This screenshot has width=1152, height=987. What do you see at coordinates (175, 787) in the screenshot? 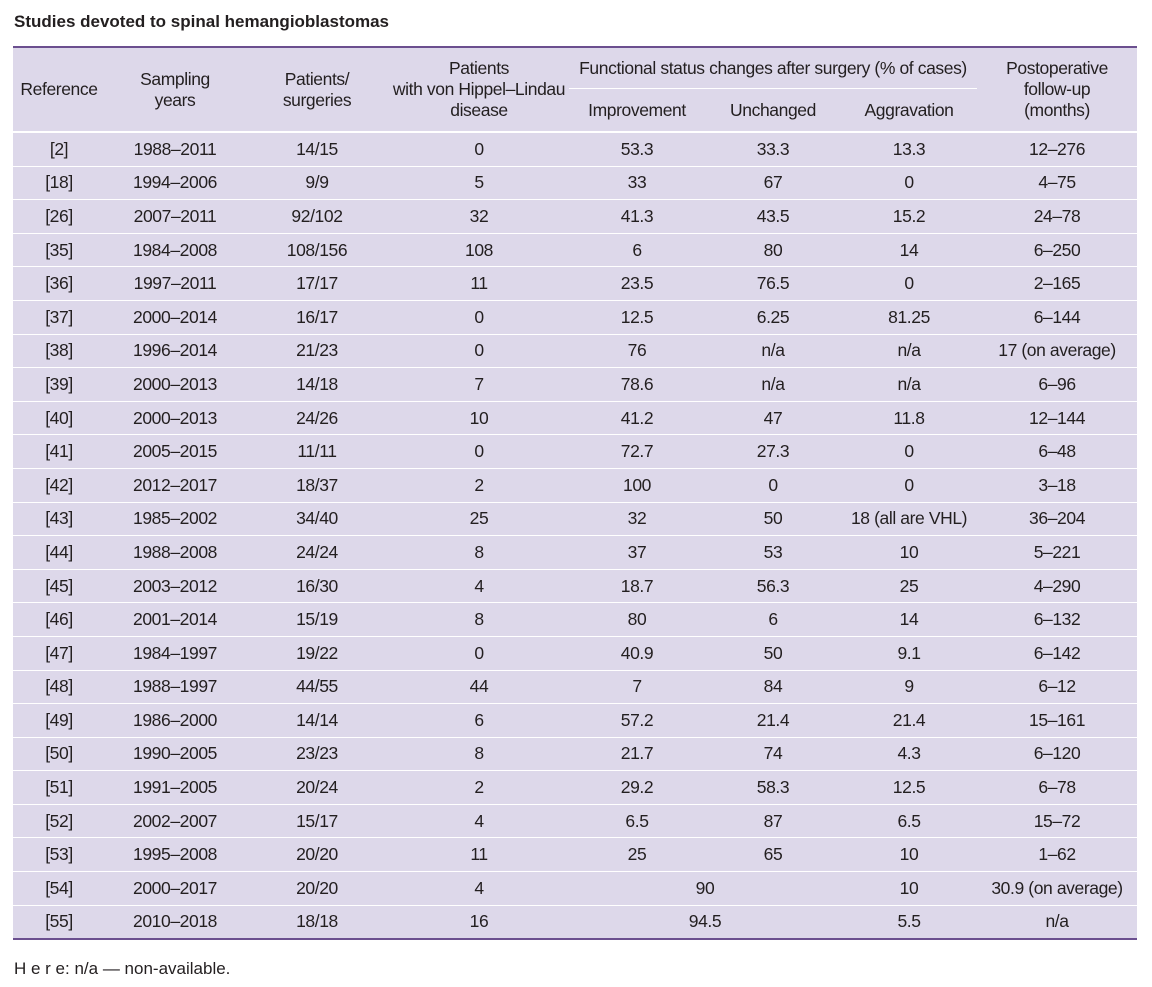
I see `cell-sampling-years: 1991–2005` at bounding box center [175, 787].